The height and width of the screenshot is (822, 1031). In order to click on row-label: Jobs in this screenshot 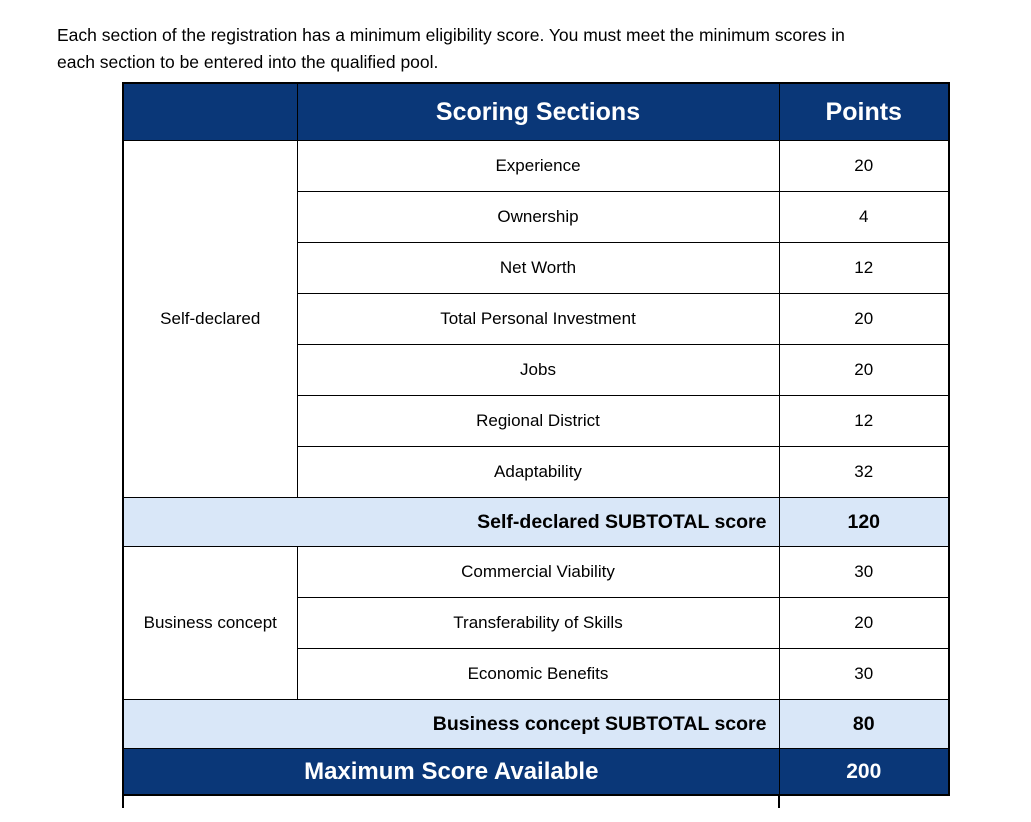, I will do `click(538, 370)`.